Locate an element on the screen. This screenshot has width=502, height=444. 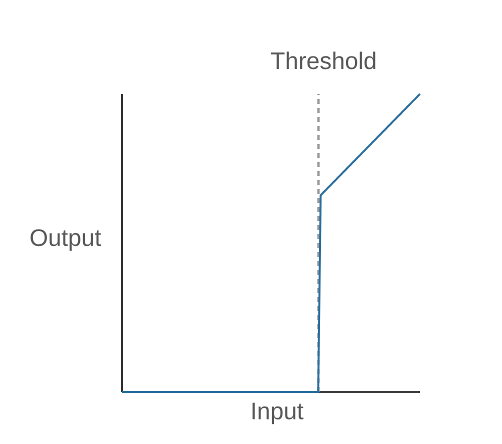
text: Threshold is located at coordinates (323, 61).